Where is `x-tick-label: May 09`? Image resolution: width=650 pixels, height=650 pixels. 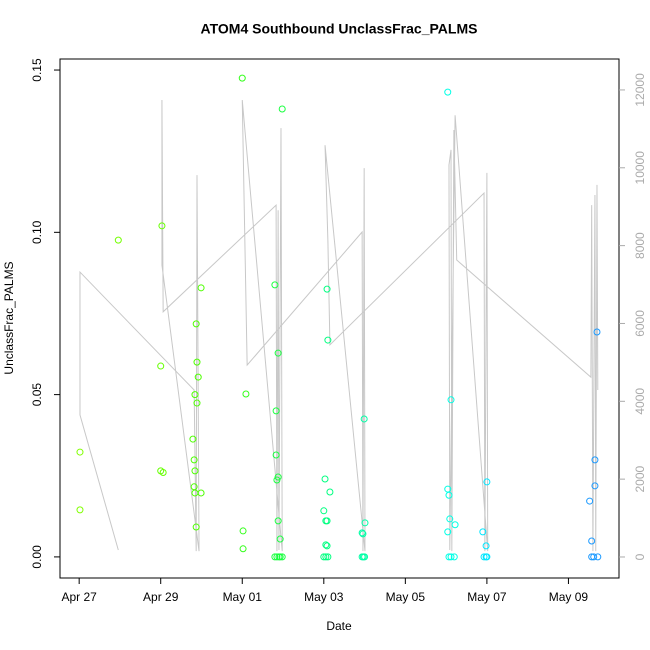
x-tick-label: May 09 is located at coordinates (569, 597).